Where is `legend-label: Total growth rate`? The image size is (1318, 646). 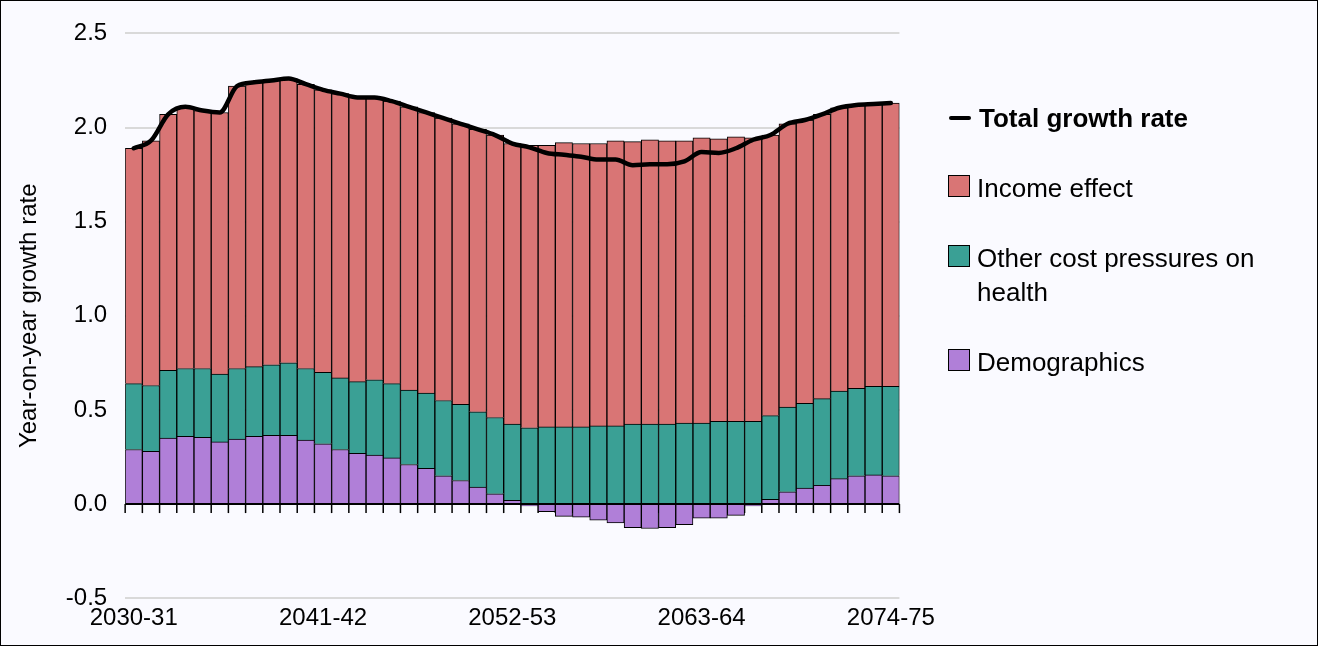 legend-label: Total growth rate is located at coordinates (1083, 118).